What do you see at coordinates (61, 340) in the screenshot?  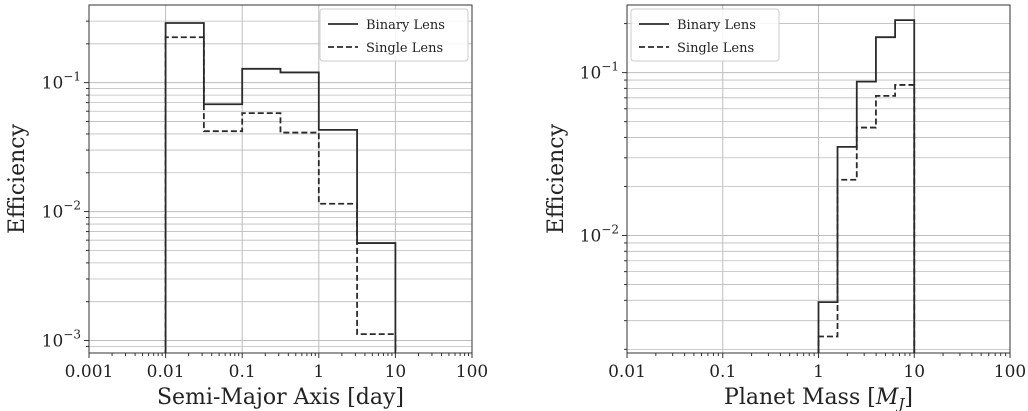 I see `y-tick-label: 10⁻³` at bounding box center [61, 340].